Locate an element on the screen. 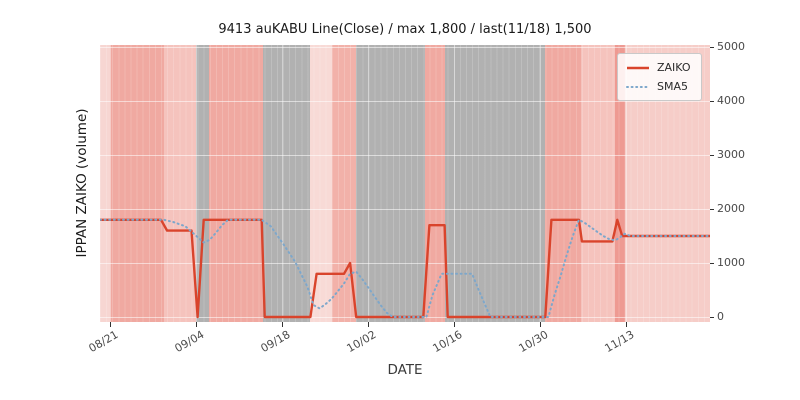  legend-label: ZAIKO is located at coordinates (674, 67).